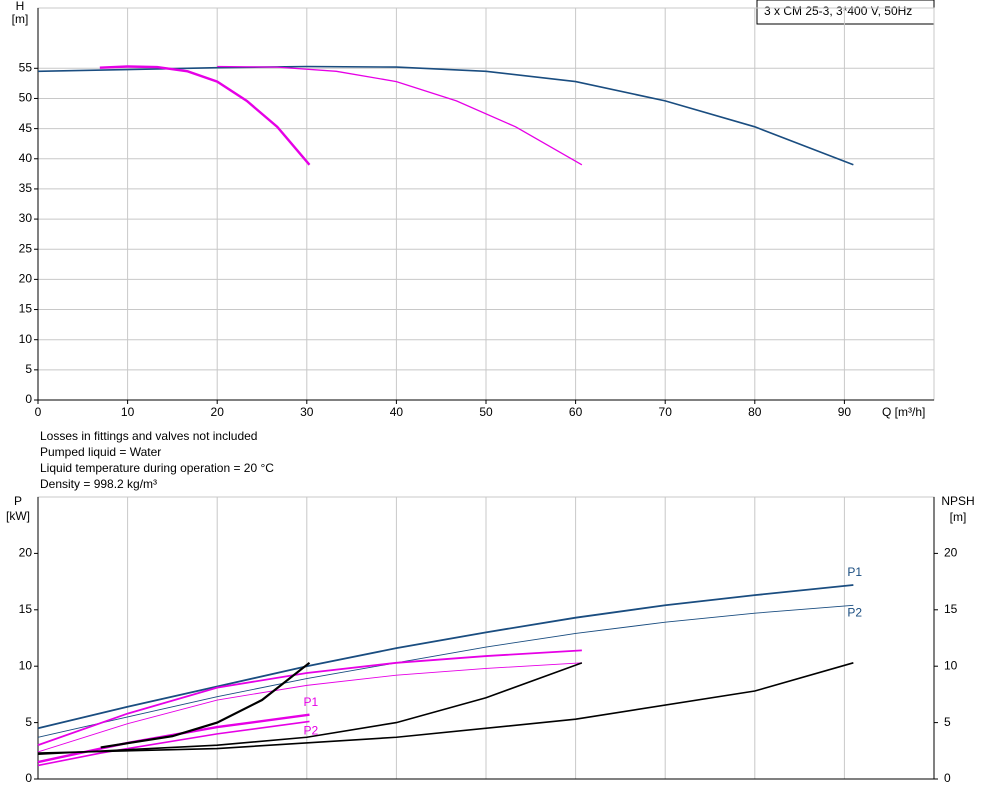 This screenshot has height=806, width=983. What do you see at coordinates (26, 218) in the screenshot?
I see `y-tick-label: 30` at bounding box center [26, 218].